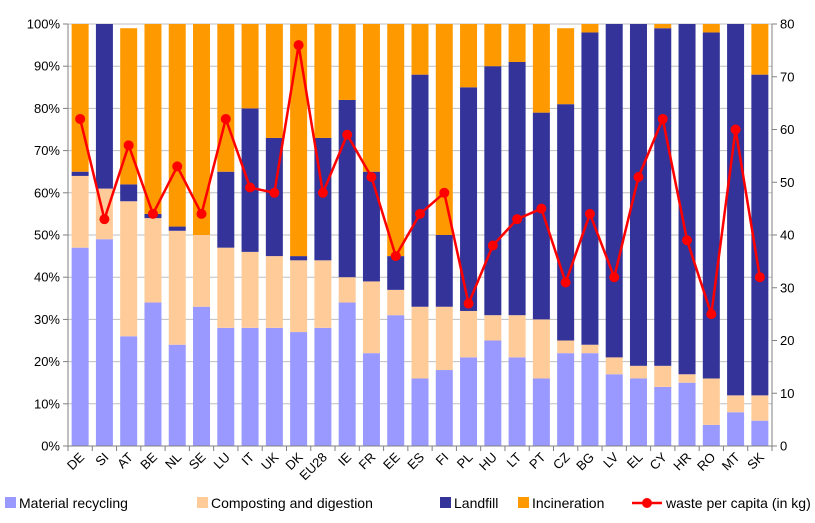  I want to click on line-point-DE, so click(80, 118).